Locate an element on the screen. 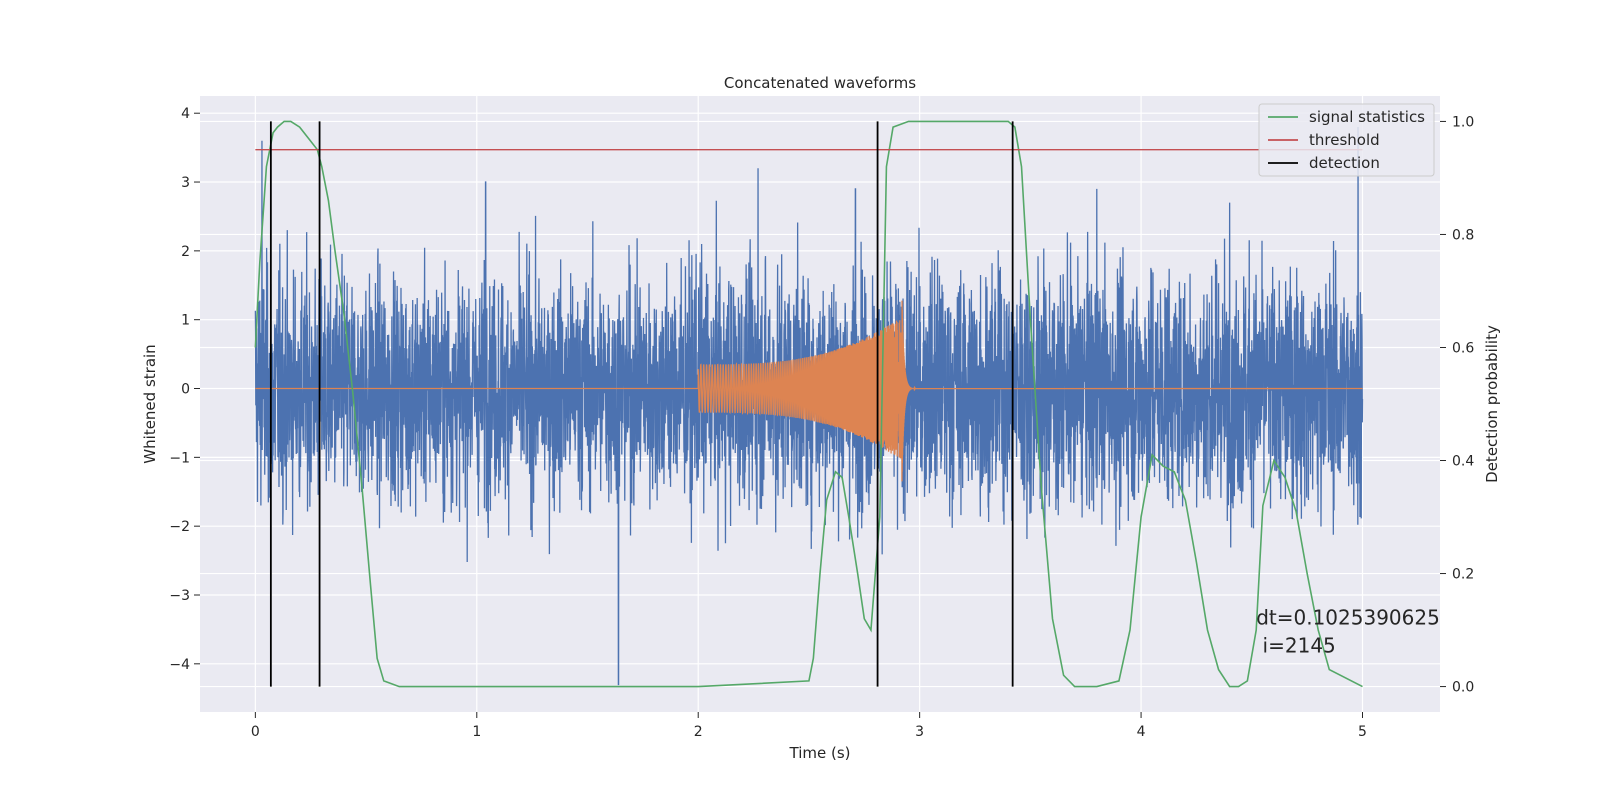  annotation-index: i=2145 is located at coordinates (1296, 645).